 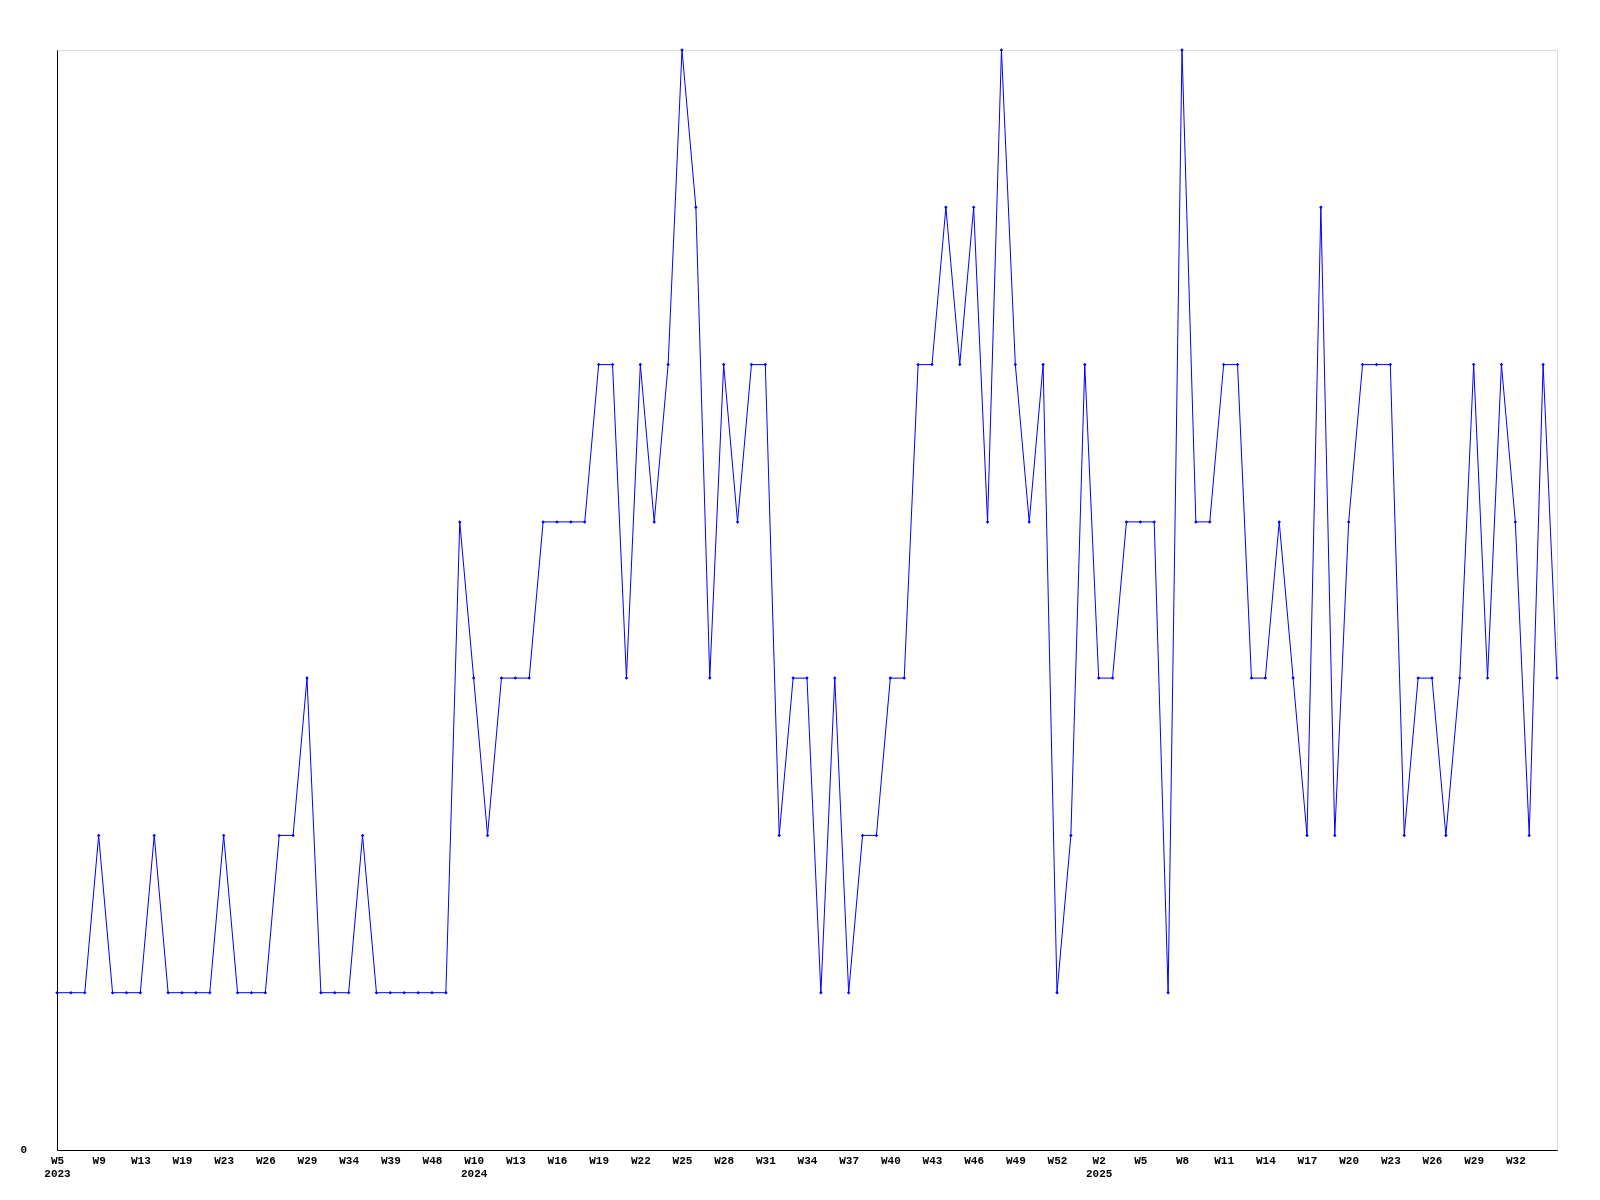 What do you see at coordinates (474, 1167) in the screenshot?
I see `x-tick-label: W10 2024` at bounding box center [474, 1167].